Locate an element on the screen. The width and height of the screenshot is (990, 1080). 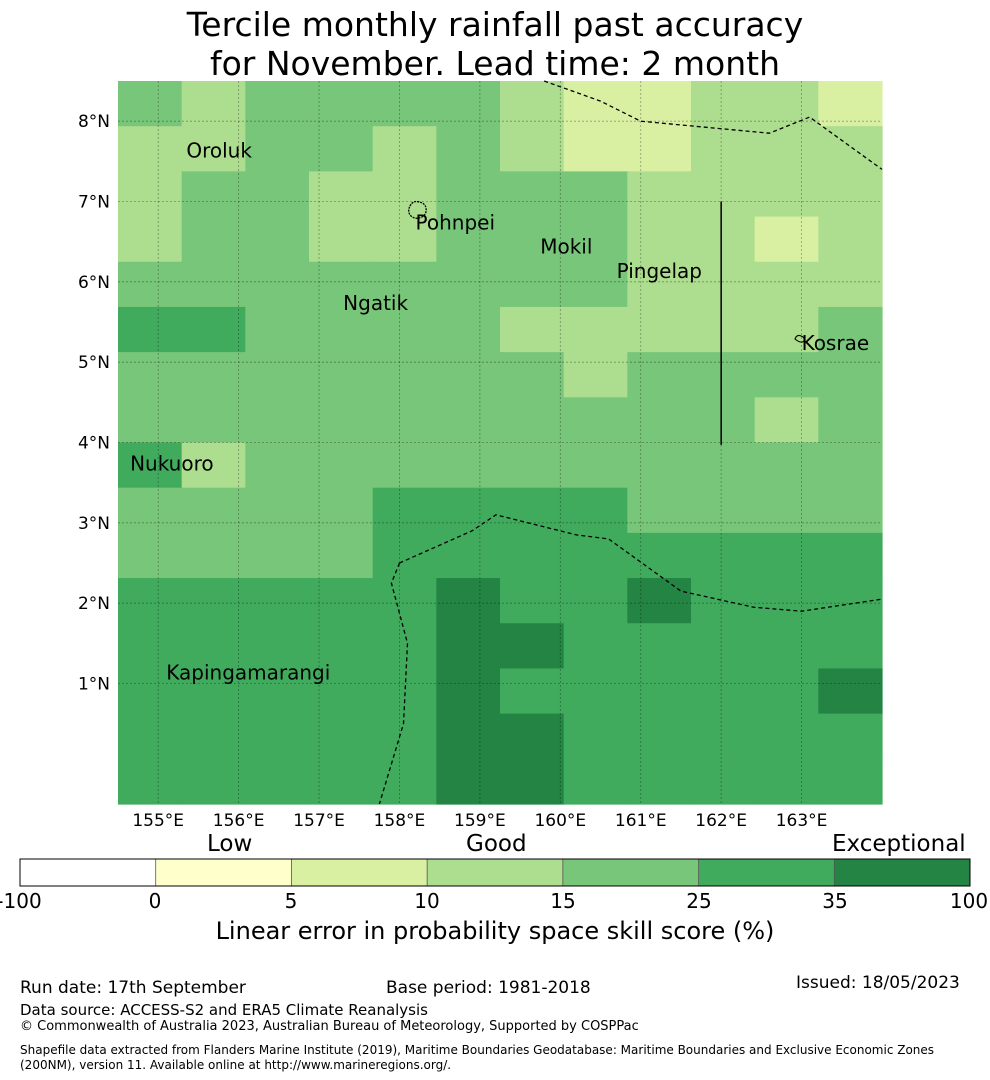
place-label: Kapingamarangi is located at coordinates (248, 672).